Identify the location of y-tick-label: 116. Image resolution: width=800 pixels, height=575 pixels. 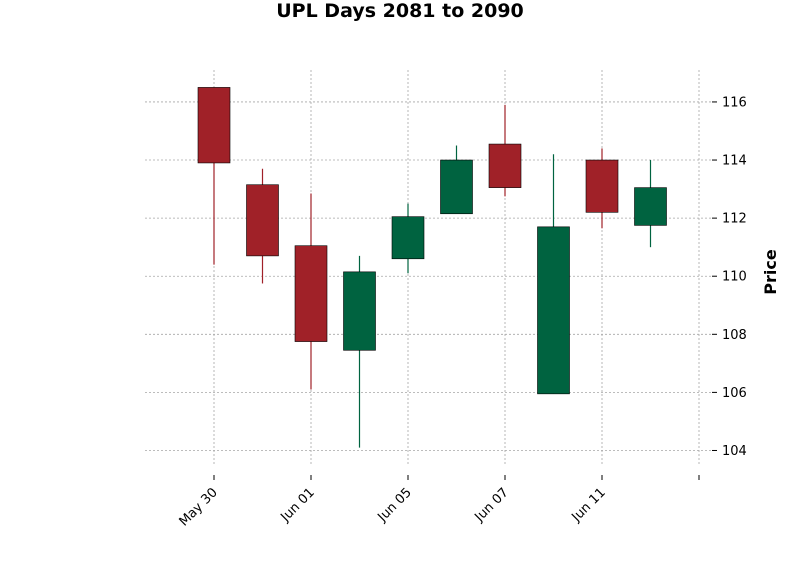
(734, 102).